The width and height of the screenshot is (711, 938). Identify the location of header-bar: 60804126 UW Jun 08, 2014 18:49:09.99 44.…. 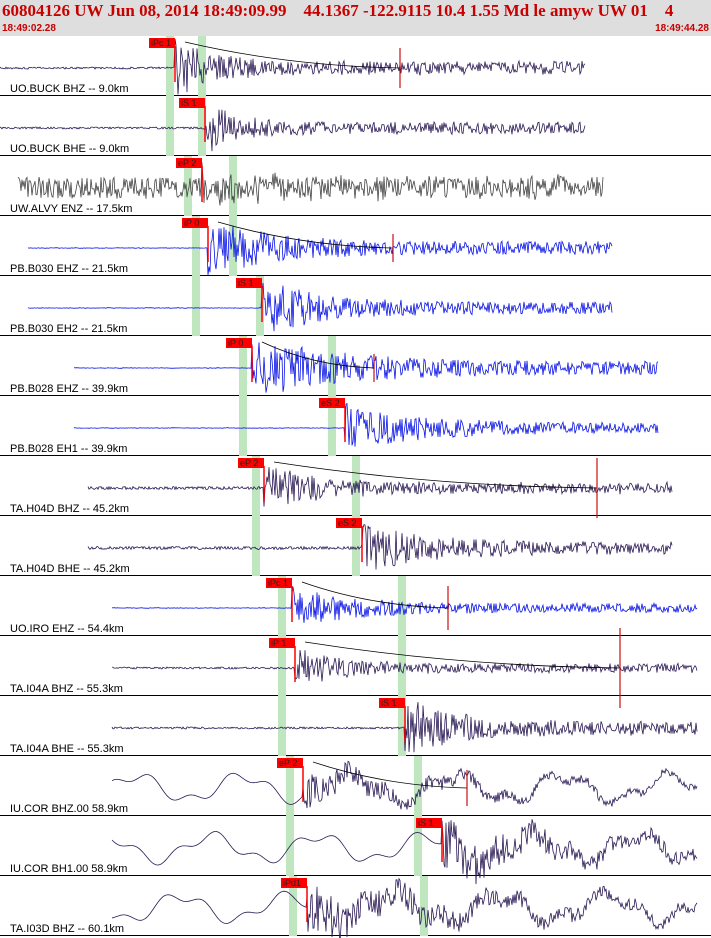
(355, 18).